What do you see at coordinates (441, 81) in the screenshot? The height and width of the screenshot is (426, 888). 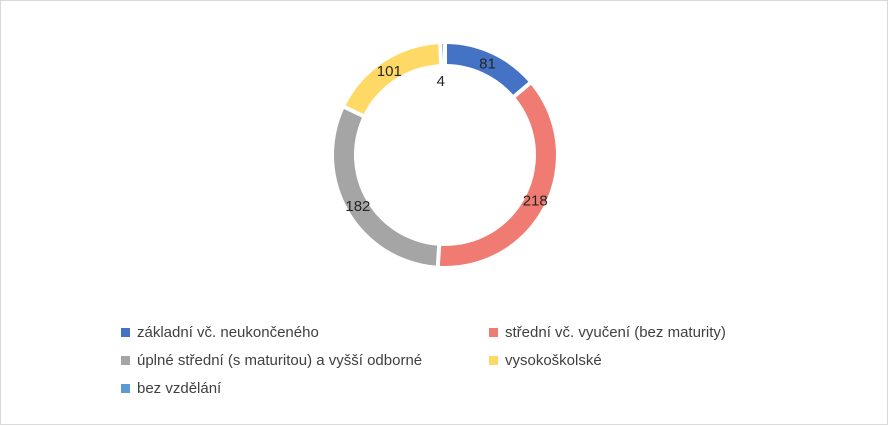 I see `data-label-bez-vzdelani: 4` at bounding box center [441, 81].